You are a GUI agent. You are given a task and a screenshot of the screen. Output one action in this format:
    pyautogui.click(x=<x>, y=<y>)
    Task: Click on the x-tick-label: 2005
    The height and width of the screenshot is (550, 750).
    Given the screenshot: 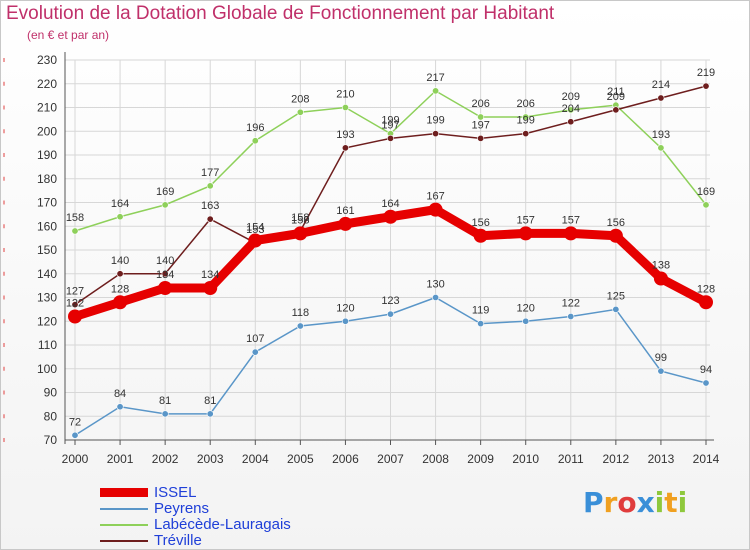 What is the action you would take?
    pyautogui.click(x=300, y=459)
    